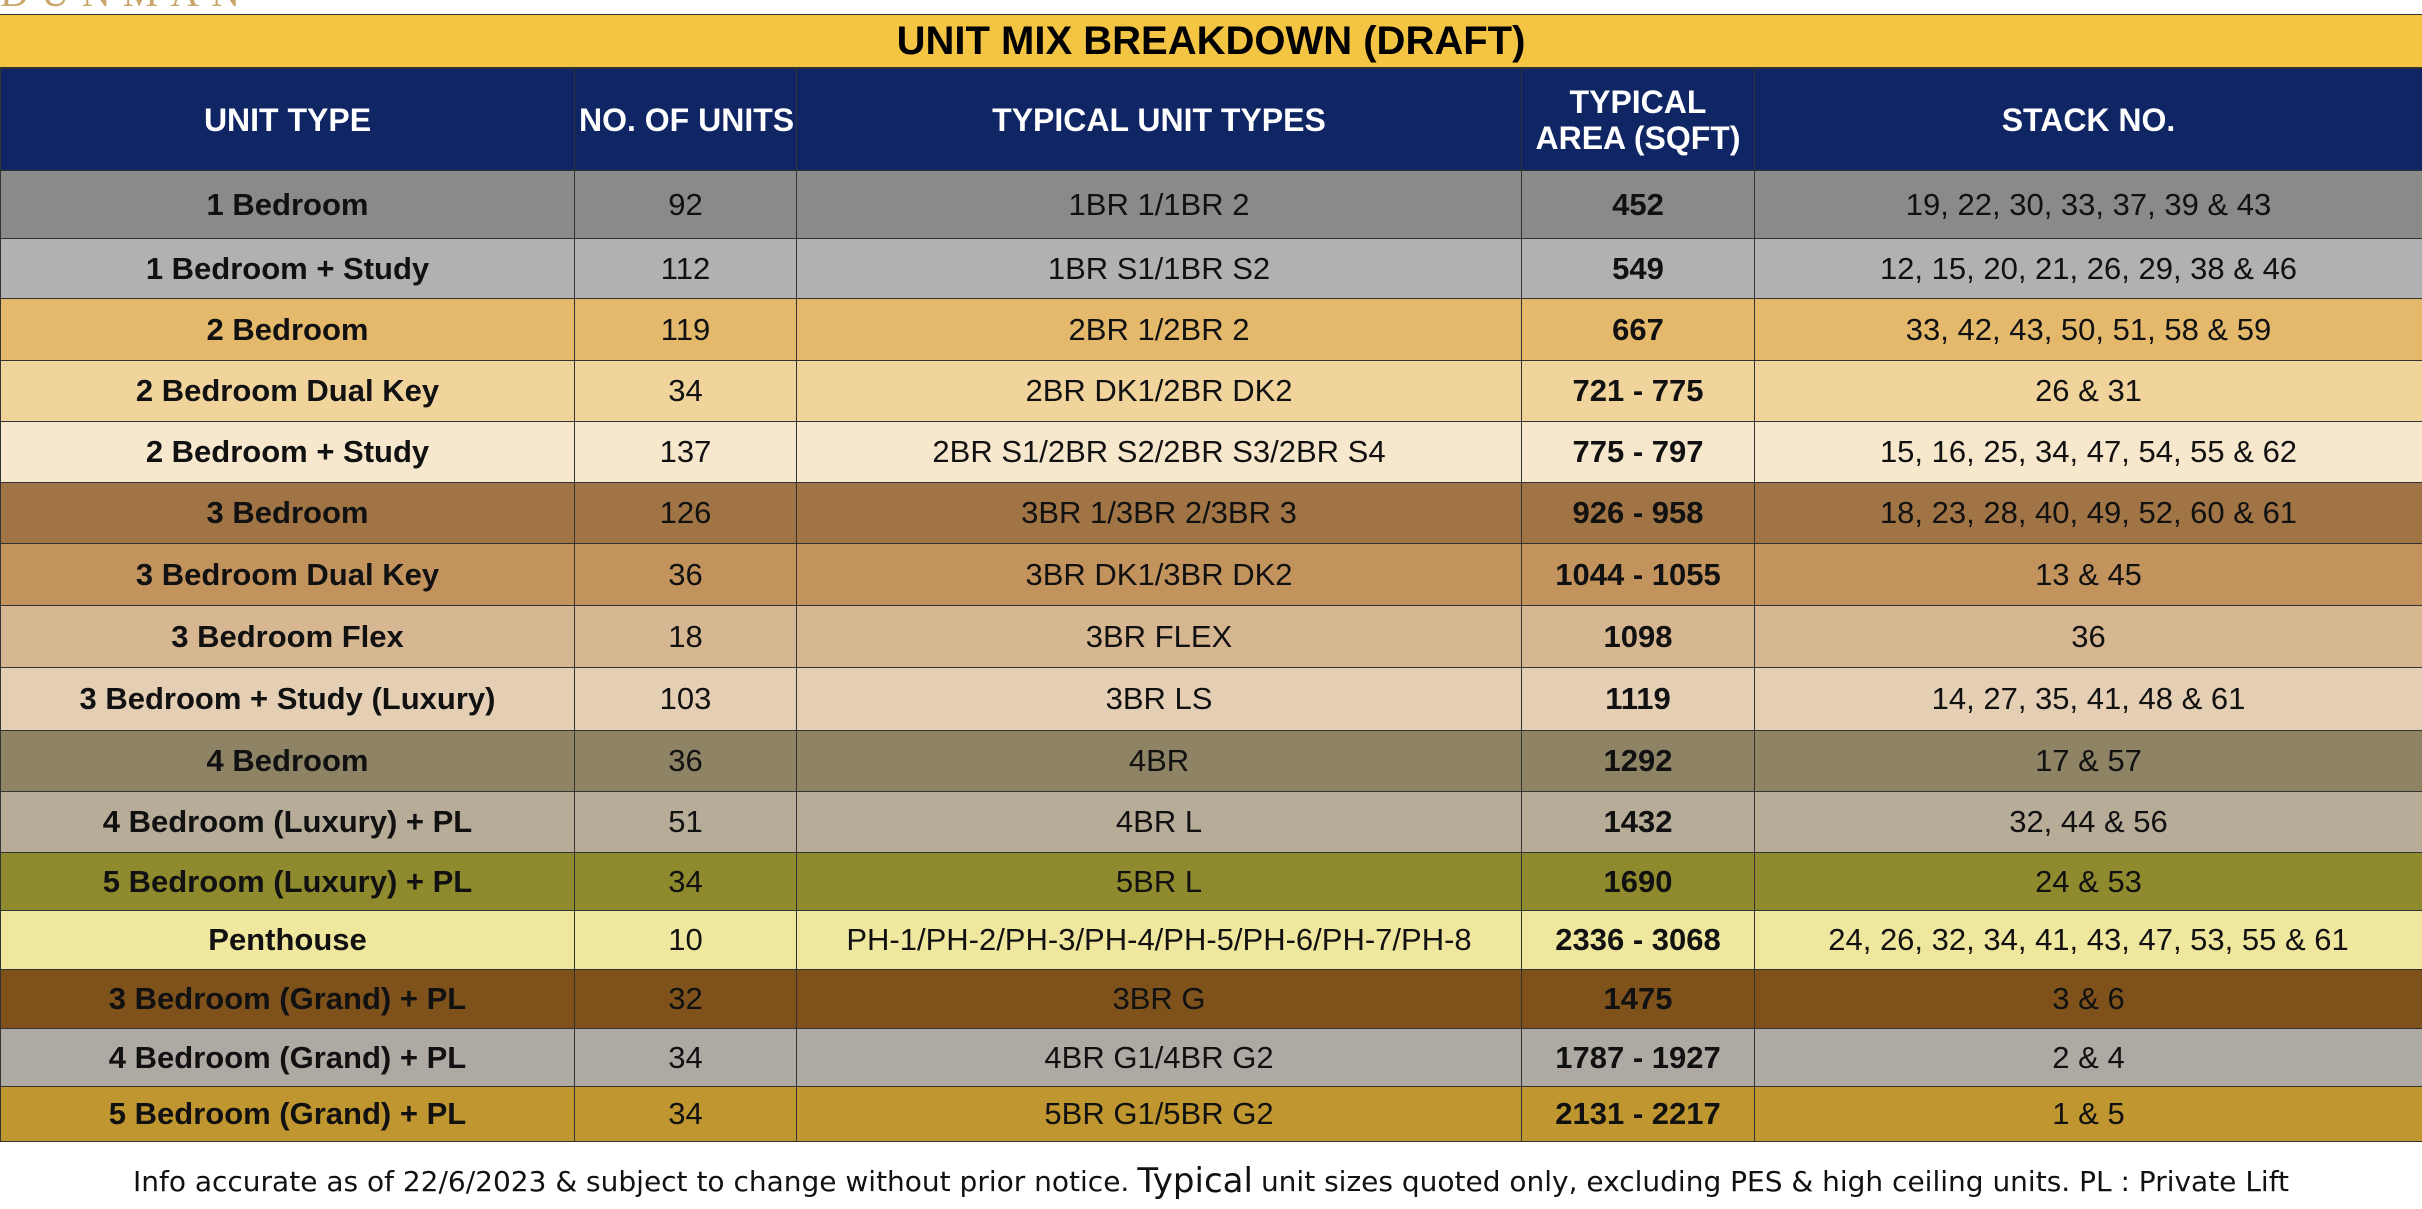  I want to click on brand-logo-fragment: DUNMAN, so click(126, 4).